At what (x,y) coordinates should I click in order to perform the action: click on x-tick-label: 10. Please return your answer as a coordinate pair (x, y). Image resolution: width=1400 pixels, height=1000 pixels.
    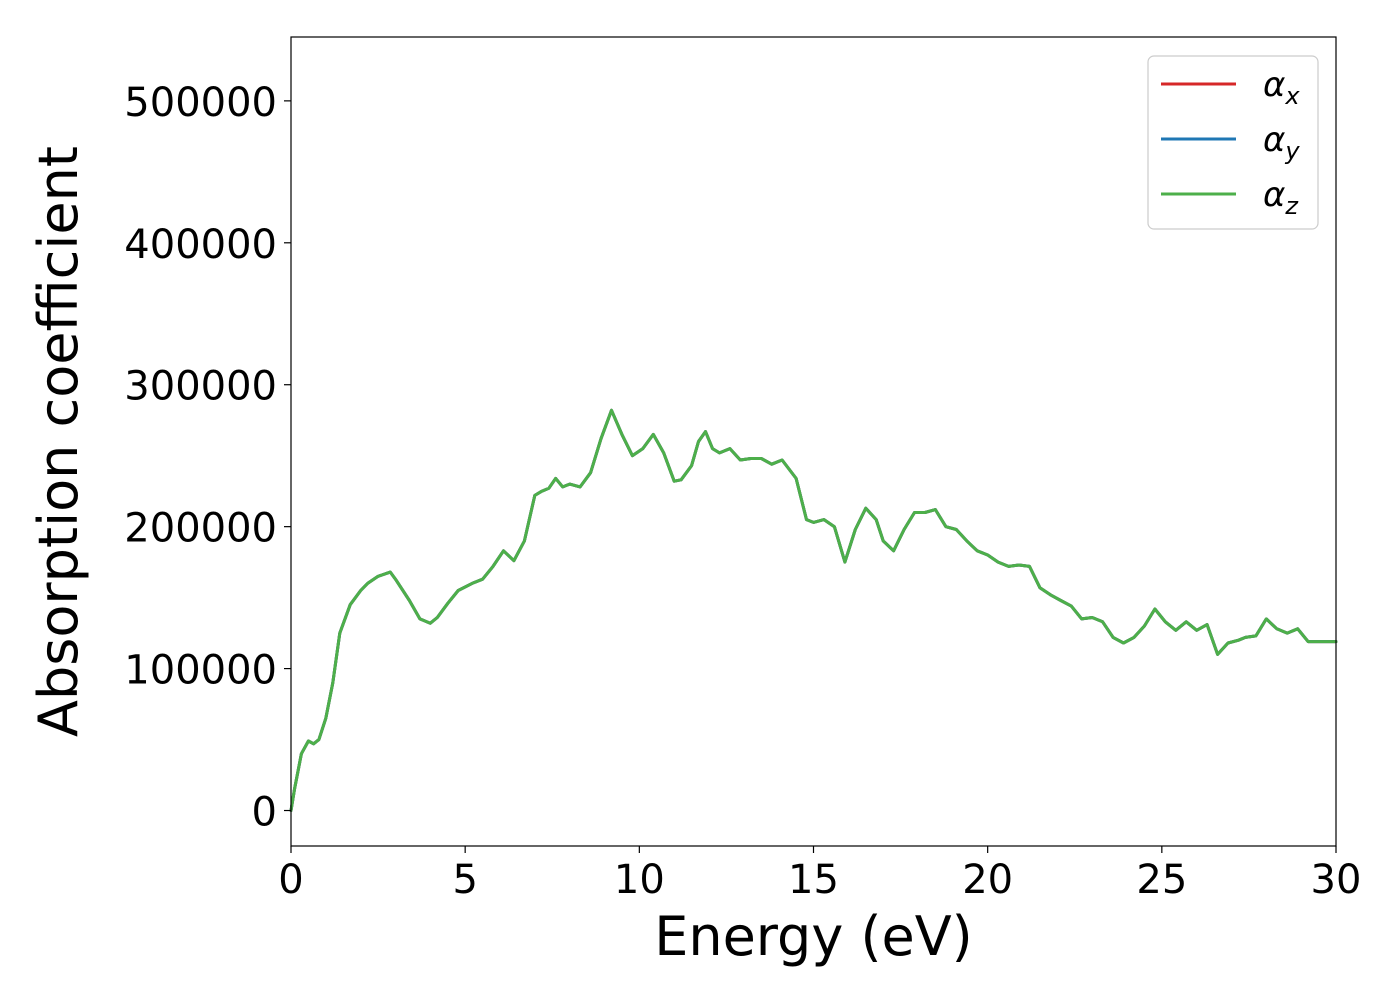
    Looking at the image, I should click on (639, 880).